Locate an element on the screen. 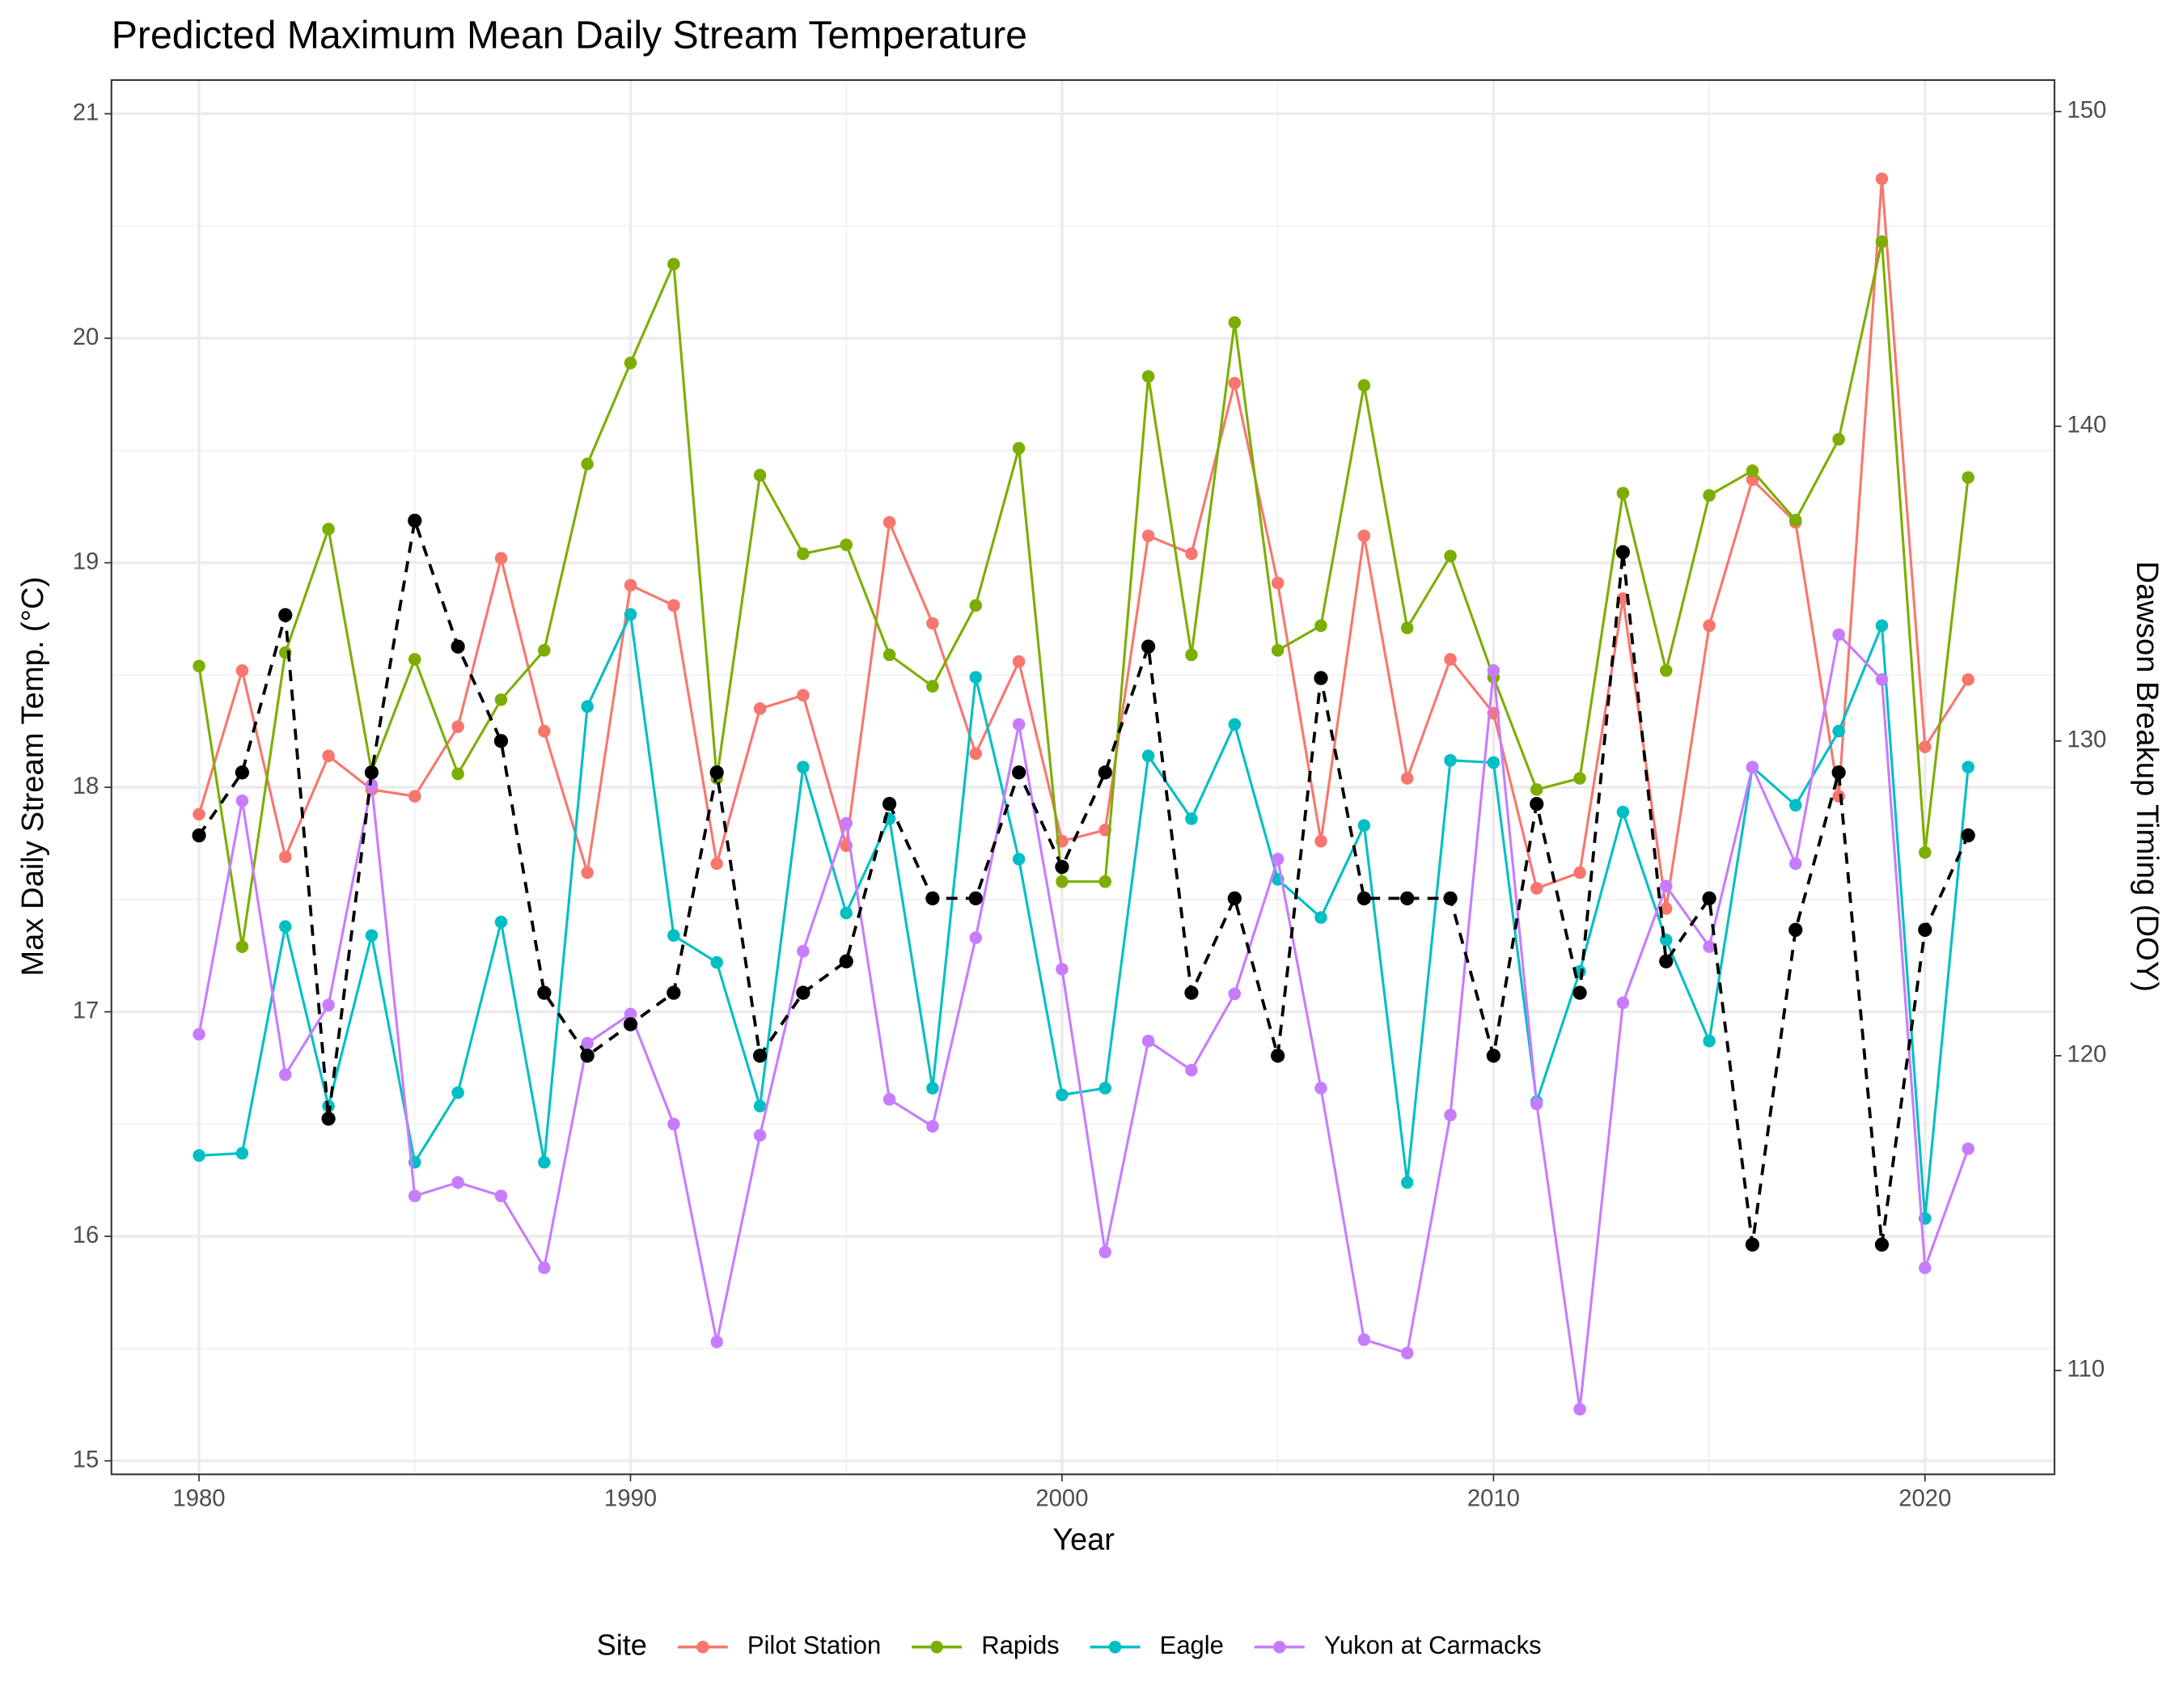  y2-axis-title: Dawson Breakup Timing (DOY) is located at coordinates (2147, 776).